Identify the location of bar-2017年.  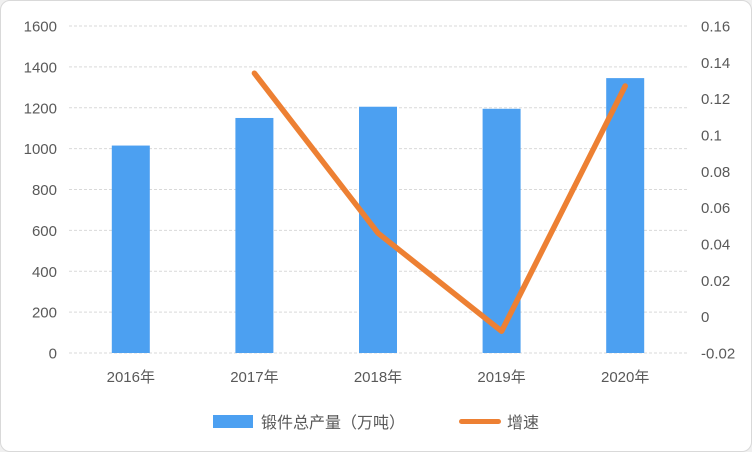
(254, 235).